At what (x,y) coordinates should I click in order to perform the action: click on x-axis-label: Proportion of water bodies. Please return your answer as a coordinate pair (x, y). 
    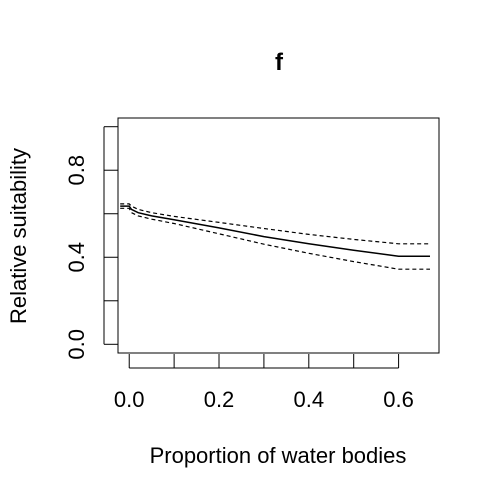
    Looking at the image, I should click on (278, 455).